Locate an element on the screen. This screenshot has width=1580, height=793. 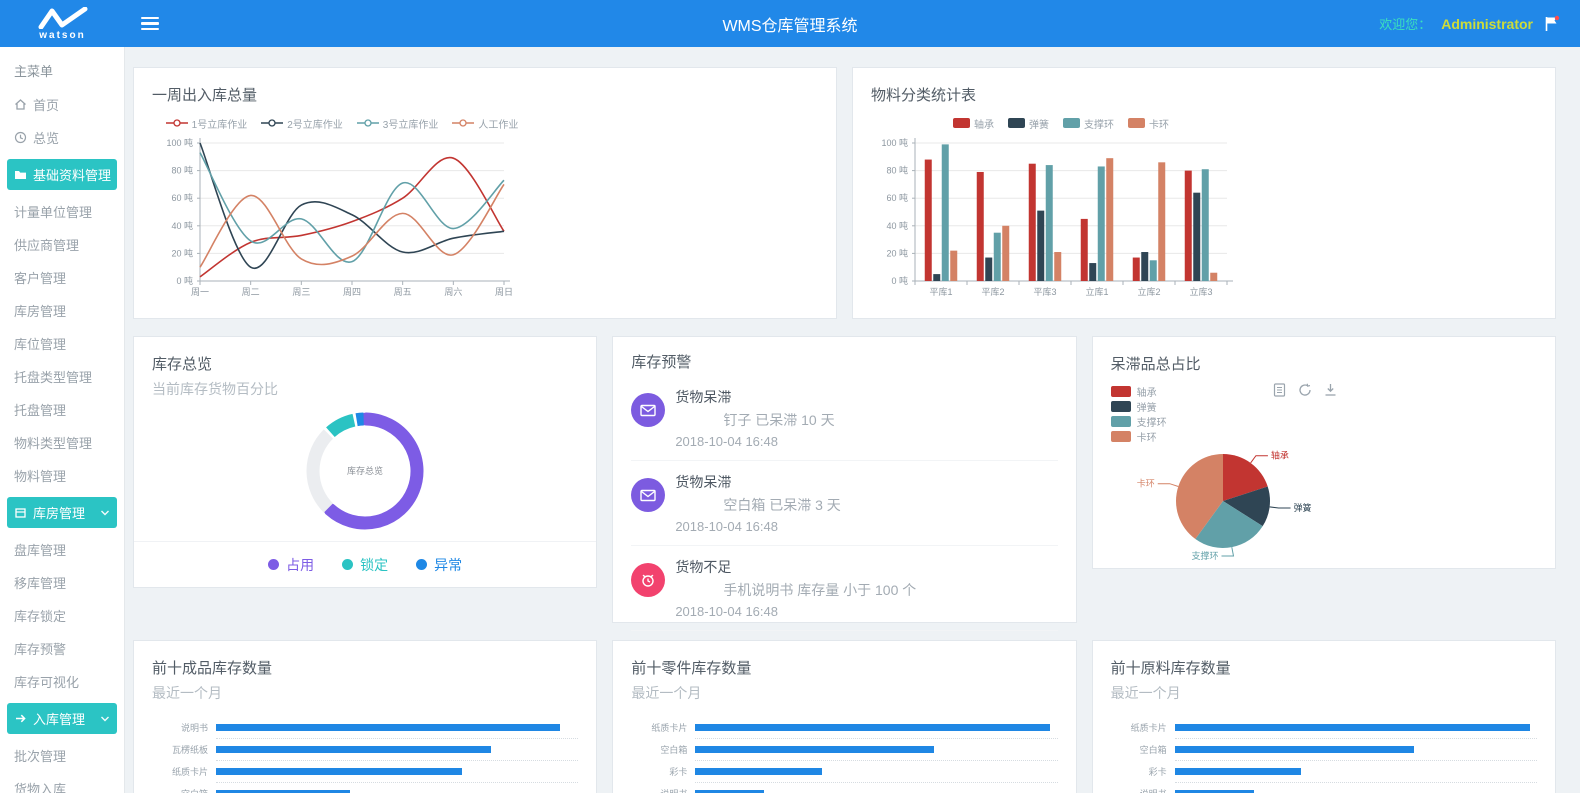
sidebar-item-库位管理: 库位管理 is located at coordinates (62, 343).